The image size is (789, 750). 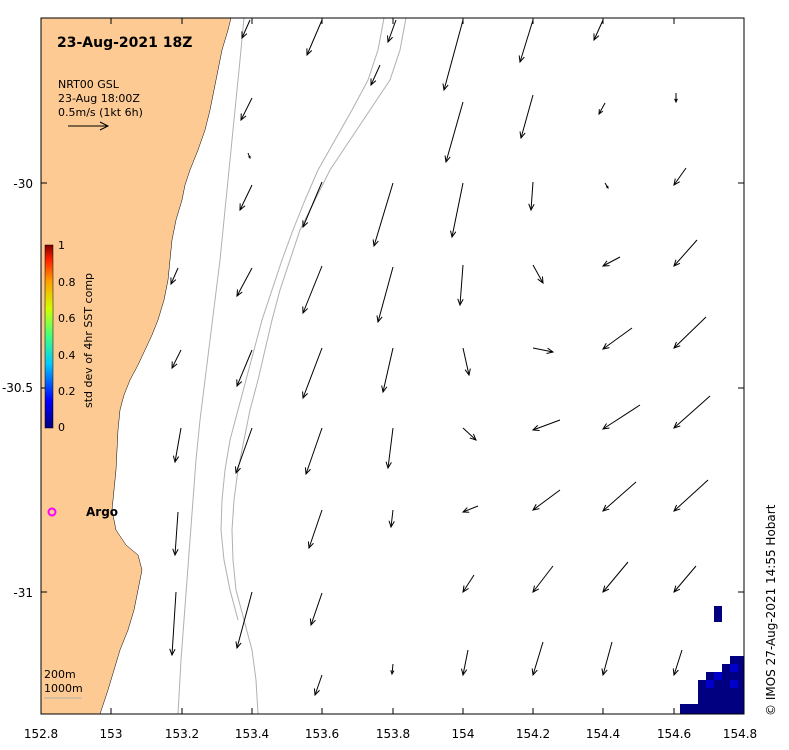 What do you see at coordinates (102, 512) in the screenshot?
I see `argo-label: Argo` at bounding box center [102, 512].